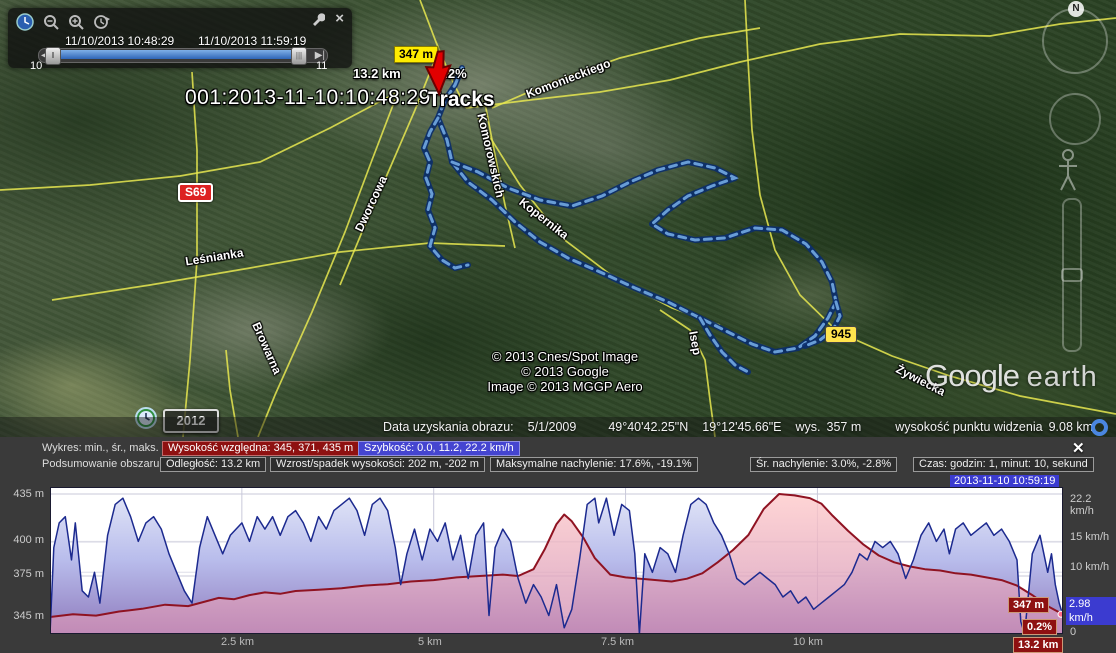 The width and height of the screenshot is (1116, 653). What do you see at coordinates (1090, 567) in the screenshot?
I see `y-axis-right-tick-10: 10 km/h` at bounding box center [1090, 567].